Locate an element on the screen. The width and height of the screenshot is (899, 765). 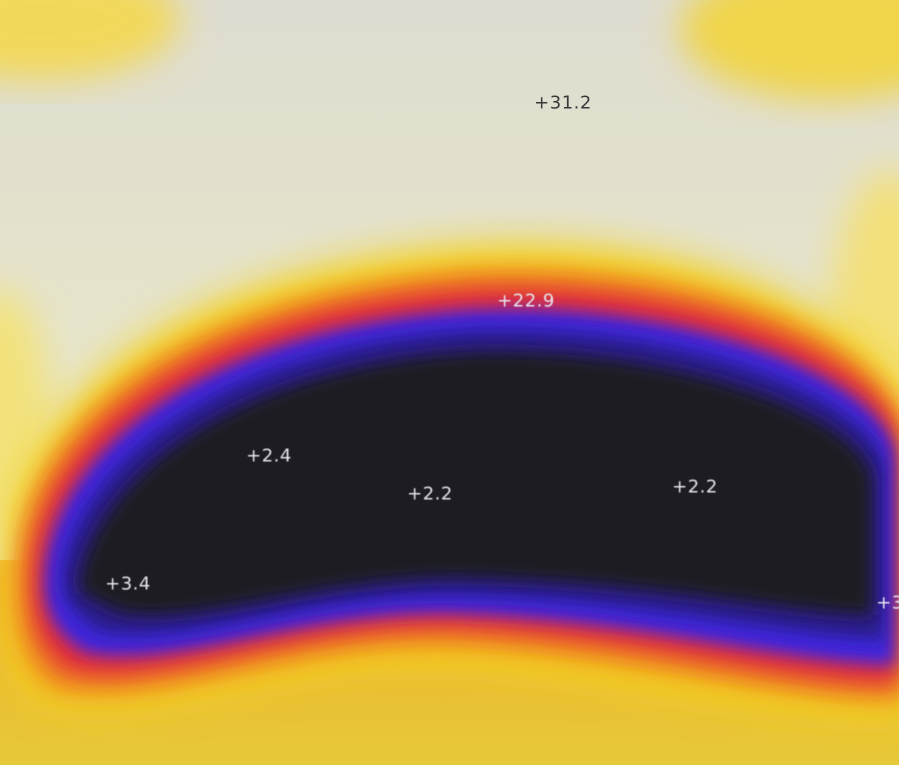
temperature-readout-left-lower: +3.4 is located at coordinates (128, 584).